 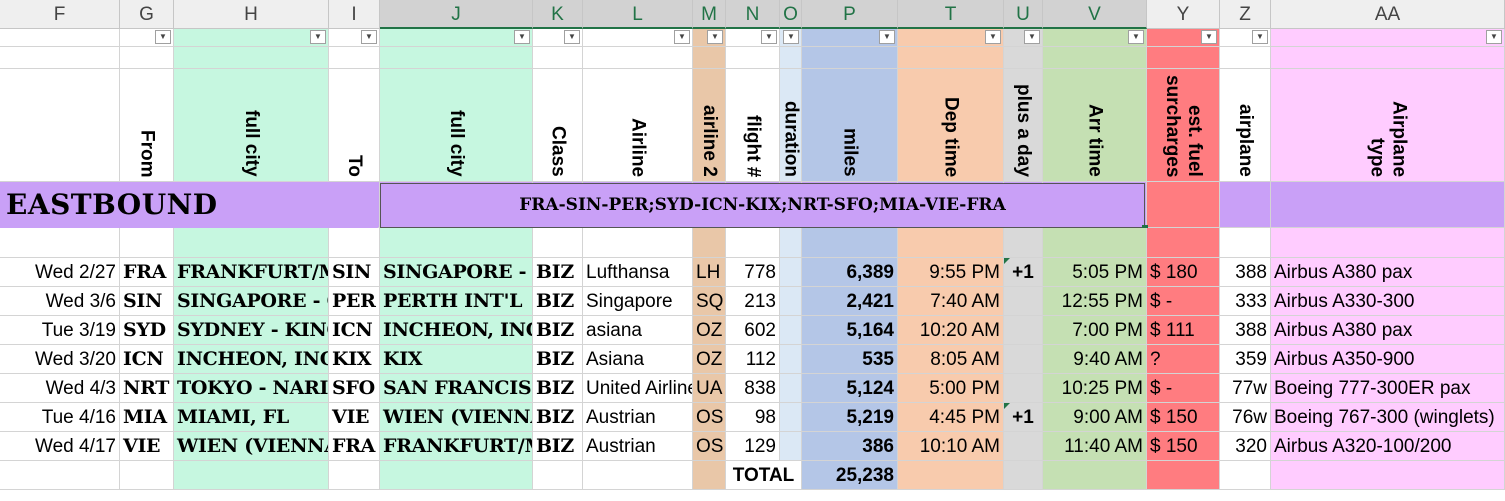 What do you see at coordinates (1388, 14) in the screenshot?
I see `column-header-aa: AA` at bounding box center [1388, 14].